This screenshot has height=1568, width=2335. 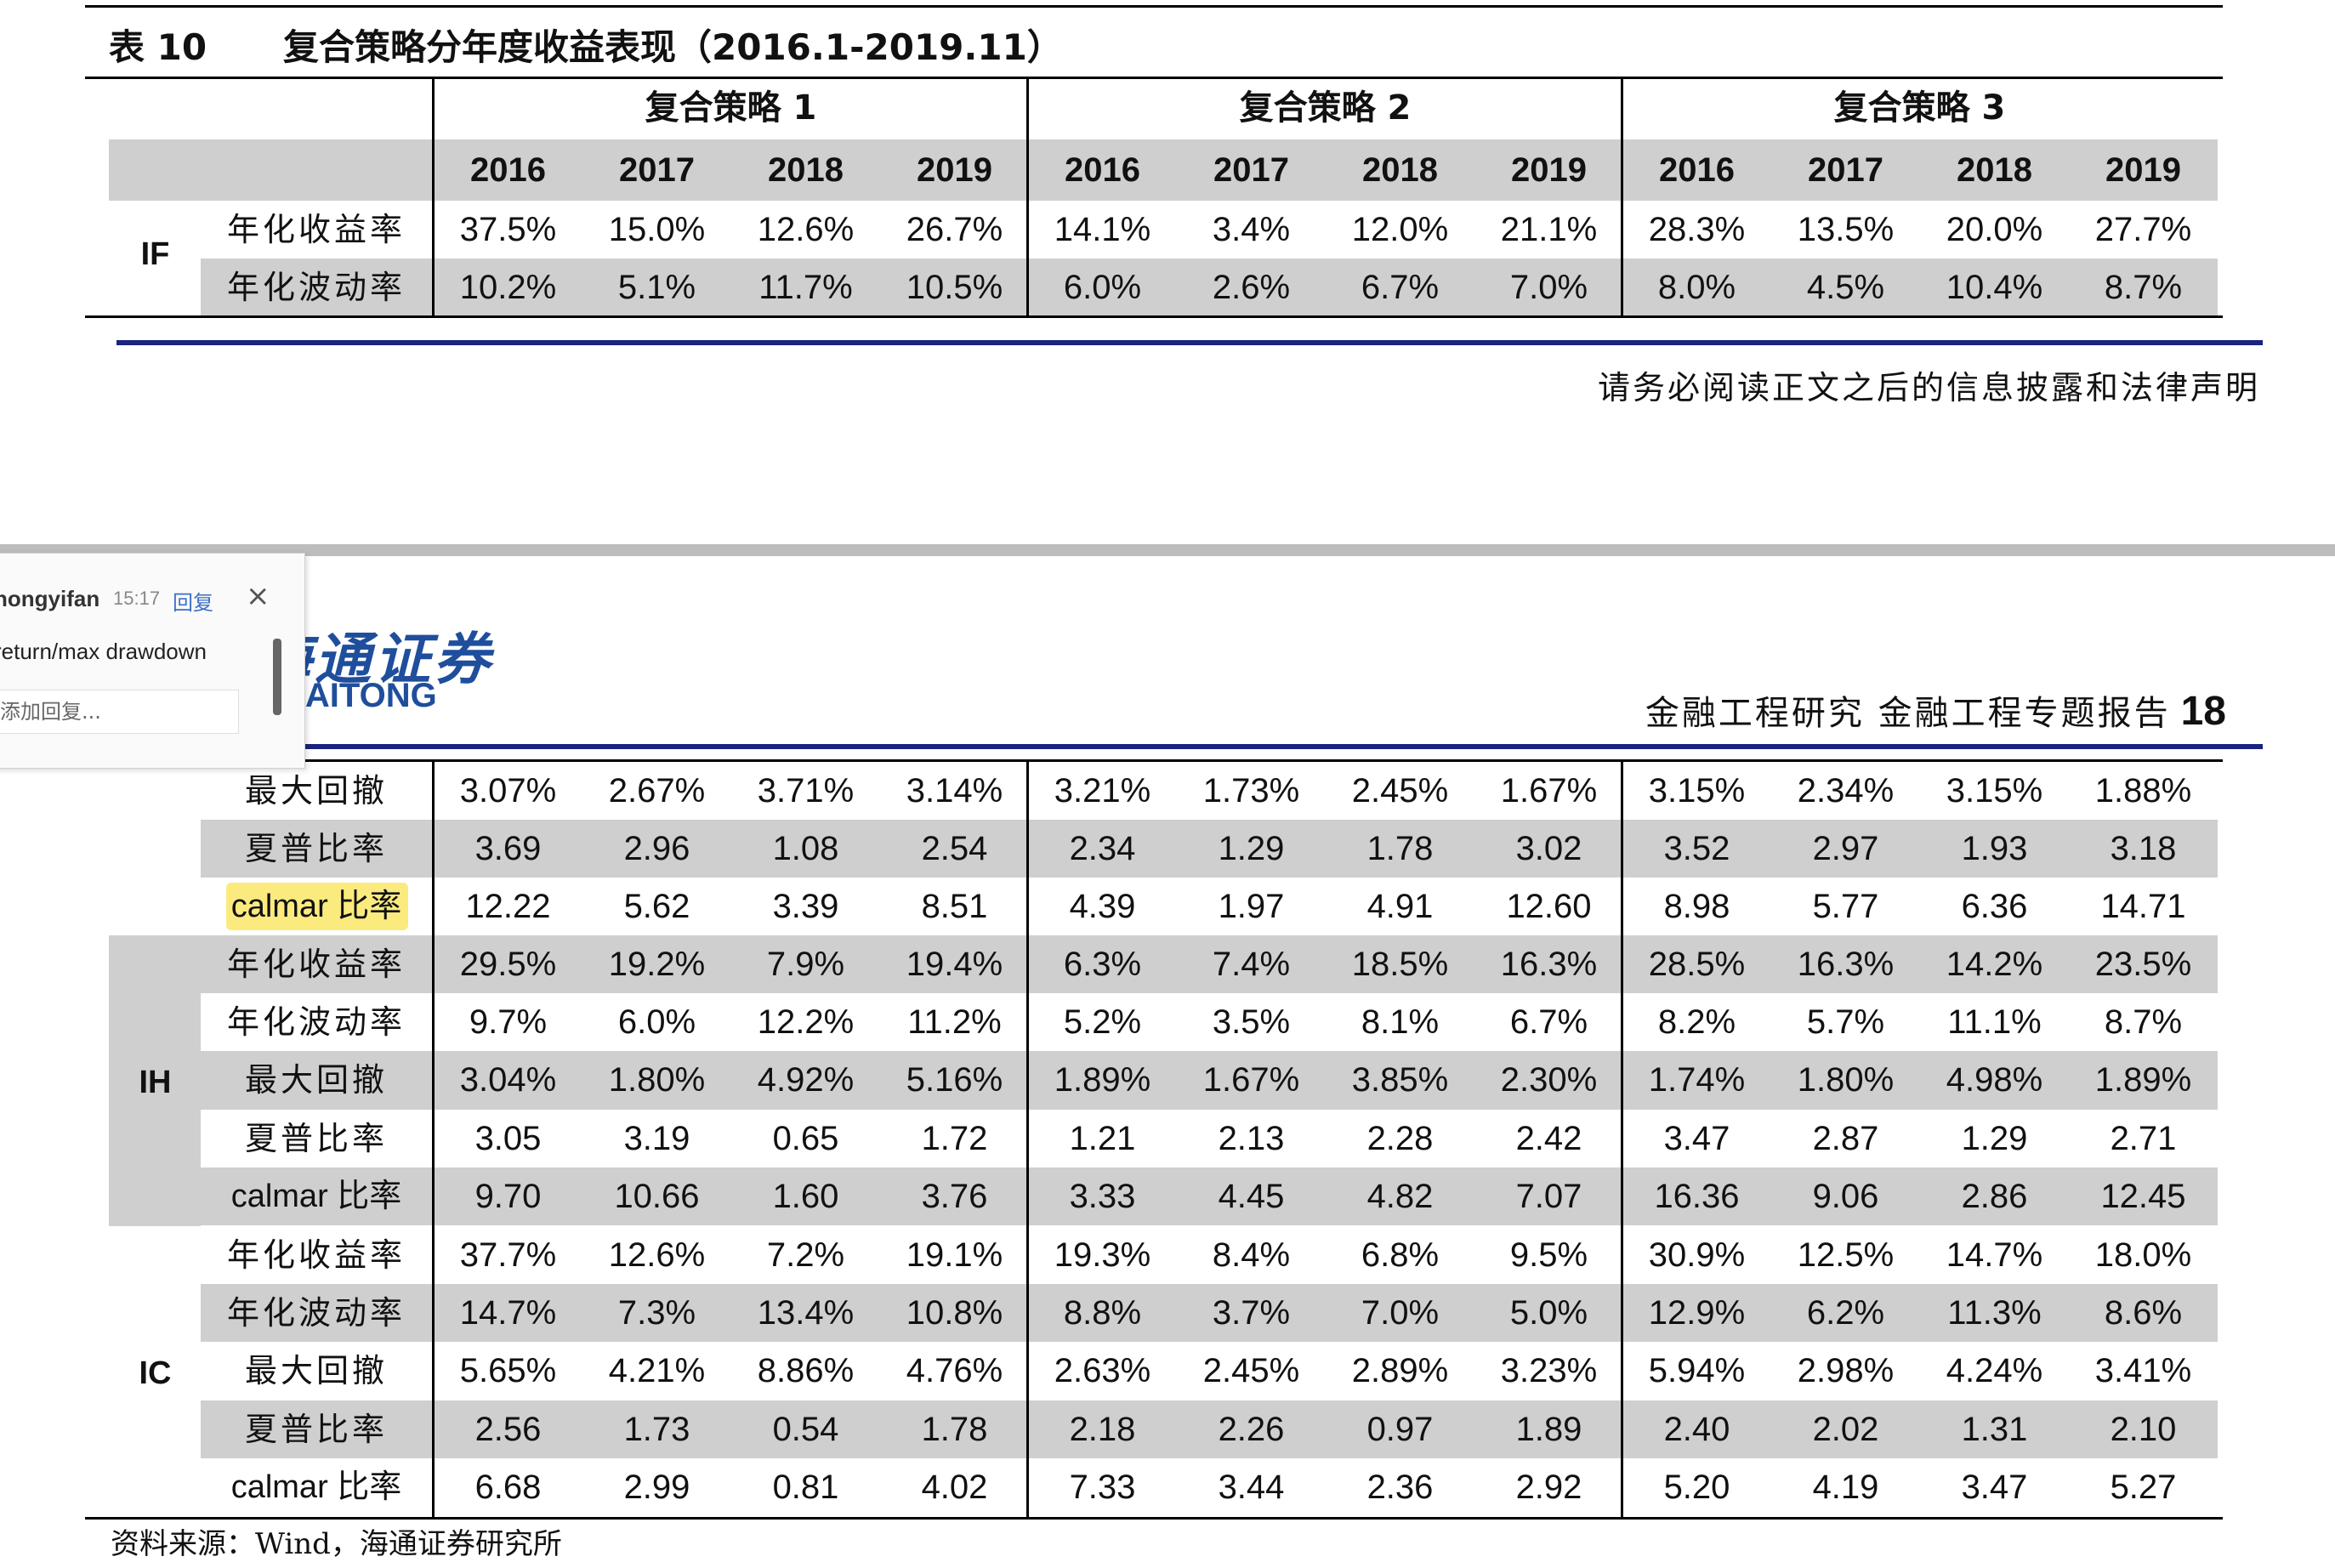 I want to click on table-cell: 20.0%, so click(x=1994, y=229).